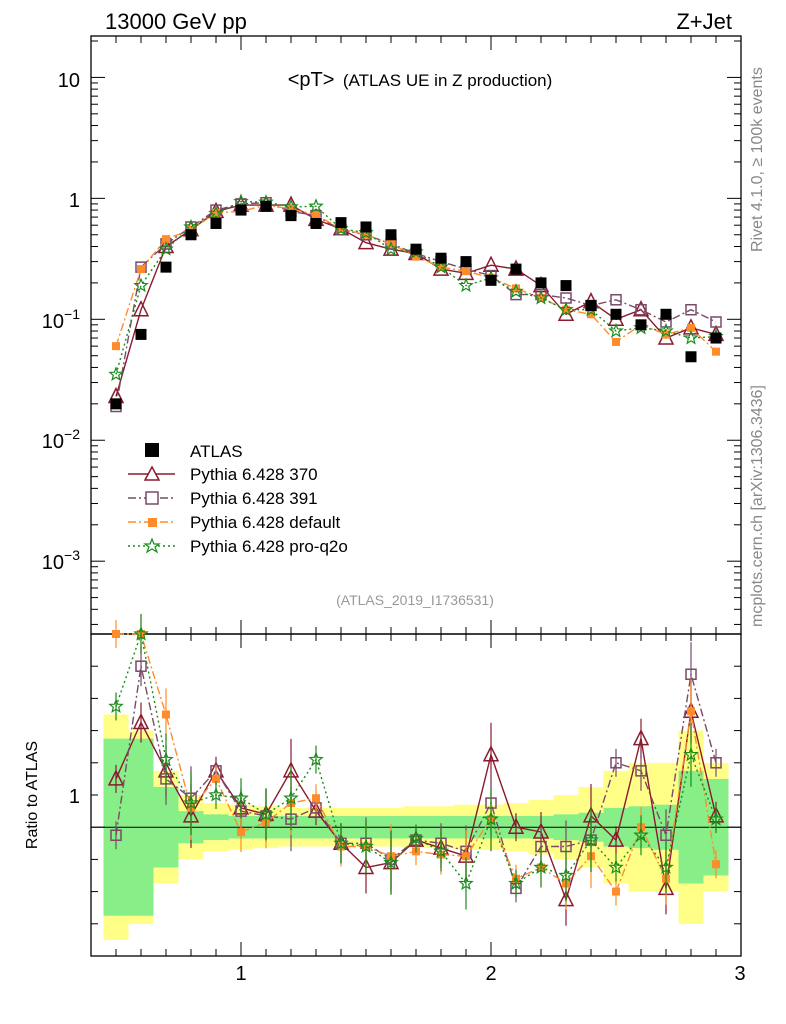 The width and height of the screenshot is (786, 1024). Describe the element at coordinates (216, 451) in the screenshot. I see `legend-label-atlas: ATLAS` at that location.